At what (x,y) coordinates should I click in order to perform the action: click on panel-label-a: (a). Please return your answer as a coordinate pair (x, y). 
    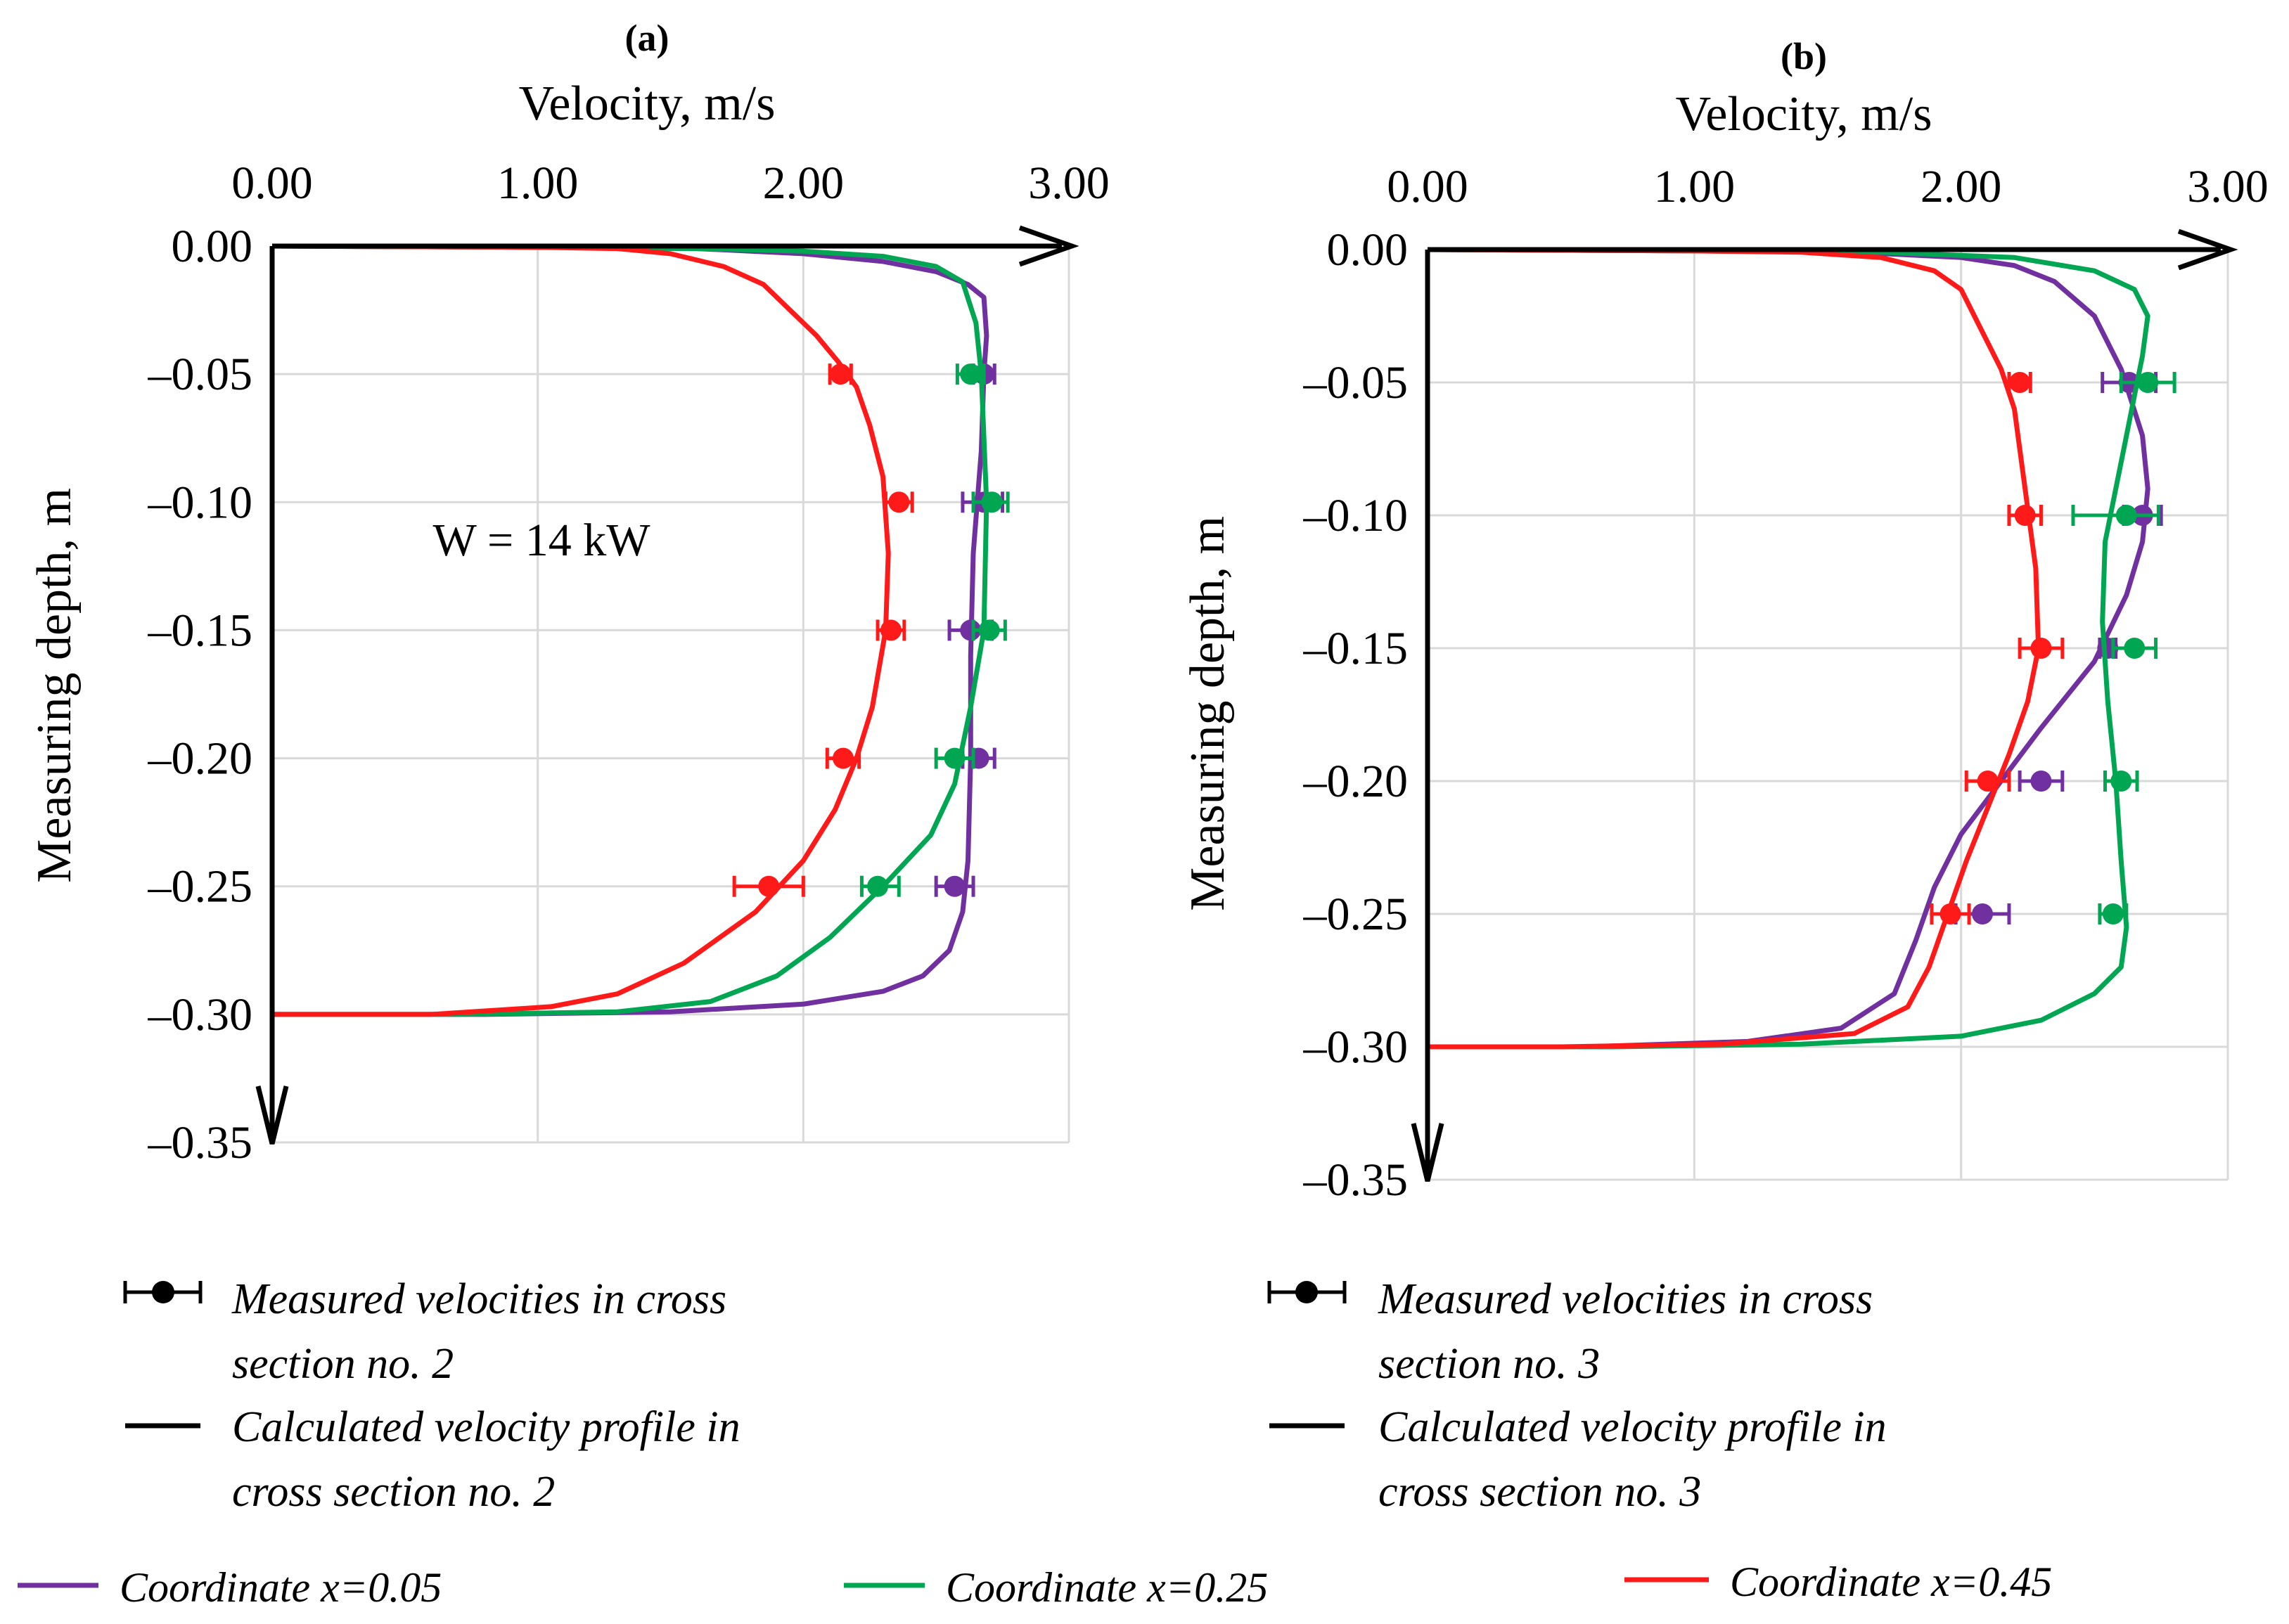
    Looking at the image, I should click on (647, 38).